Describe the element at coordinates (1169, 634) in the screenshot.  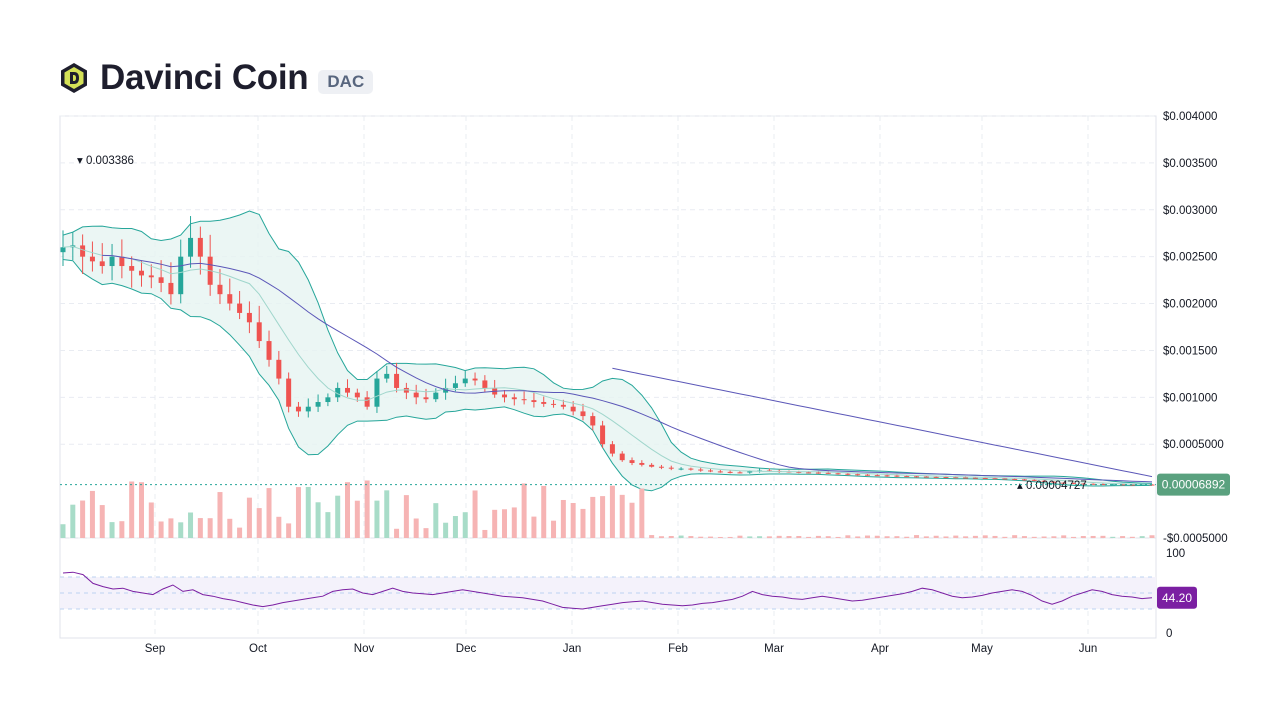
I see `rsi-bottom-label: 0` at that location.